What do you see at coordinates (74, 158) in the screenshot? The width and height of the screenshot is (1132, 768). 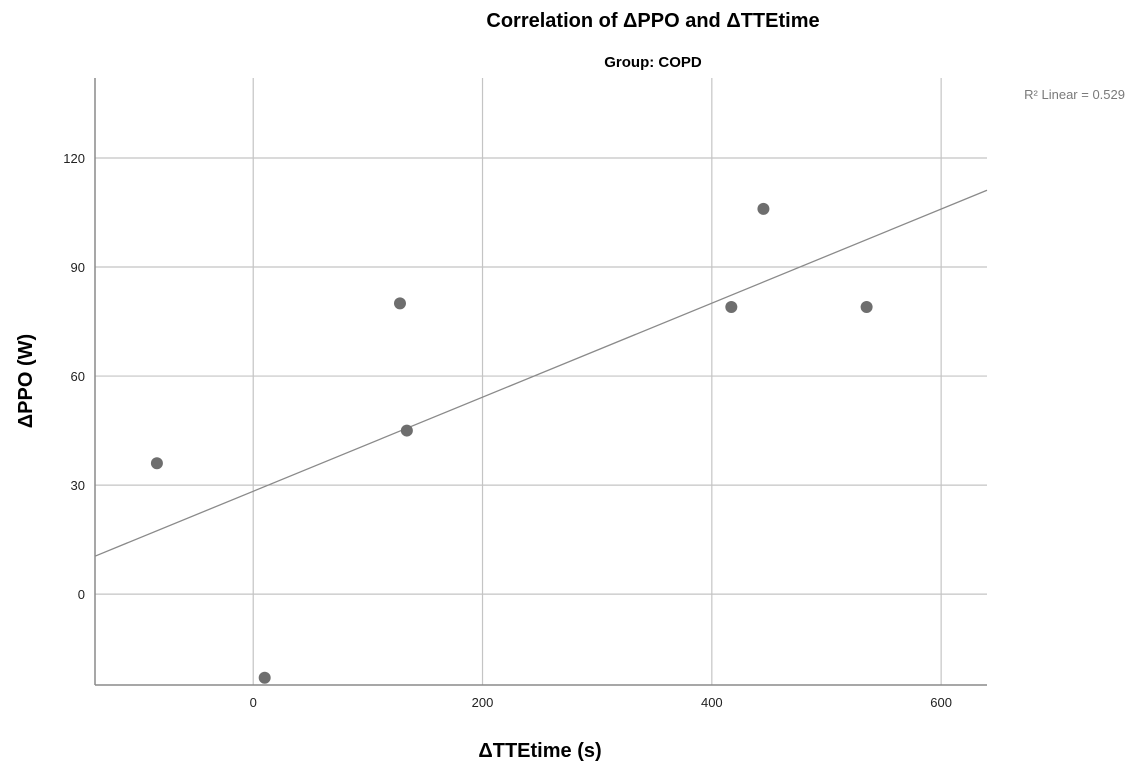 I see `y-tick-label: 120` at bounding box center [74, 158].